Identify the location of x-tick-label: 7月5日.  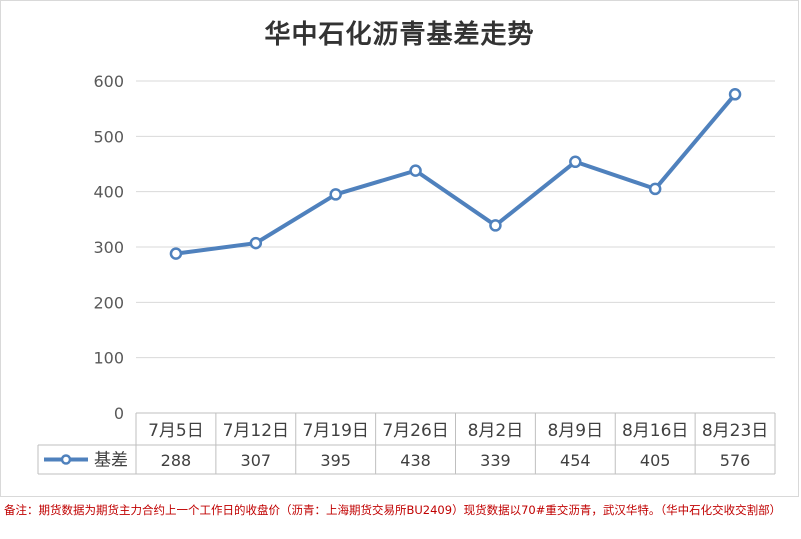
(176, 431).